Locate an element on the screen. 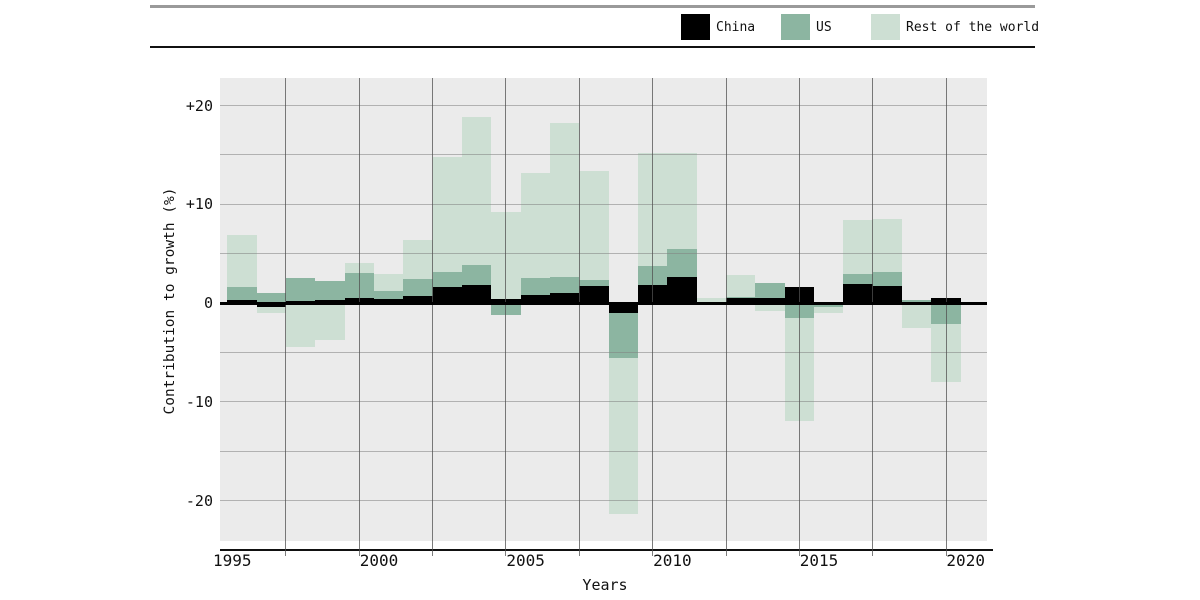  zero-baseline is located at coordinates (603, 303).